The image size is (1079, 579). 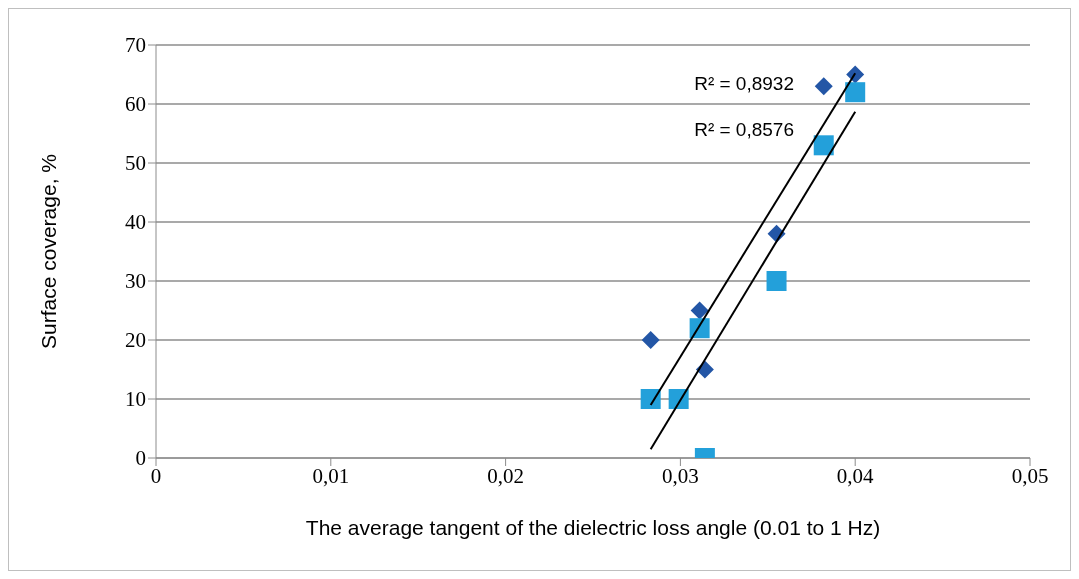 What do you see at coordinates (505, 475) in the screenshot?
I see `x-tick-label: 0,02` at bounding box center [505, 475].